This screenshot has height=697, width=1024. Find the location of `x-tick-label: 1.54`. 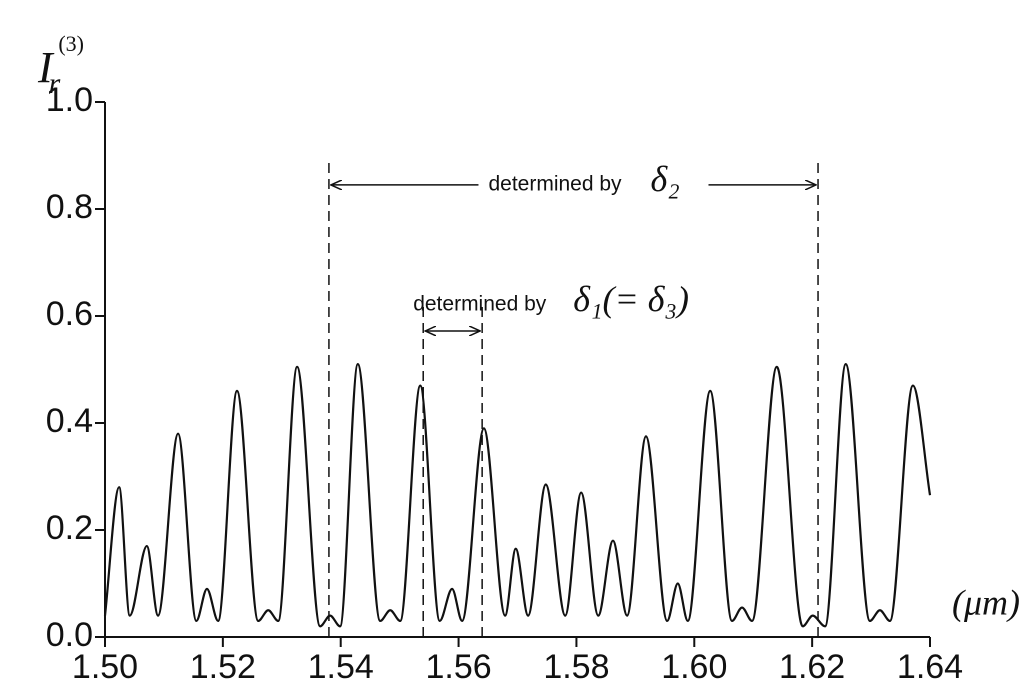

x-tick-label: 1.54 is located at coordinates (341, 667).